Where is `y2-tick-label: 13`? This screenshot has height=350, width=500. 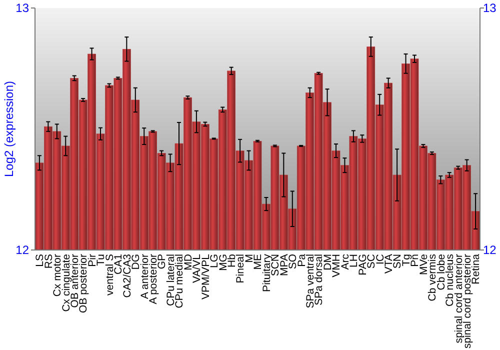
y2-tick-label: 13 is located at coordinates (490, 8).